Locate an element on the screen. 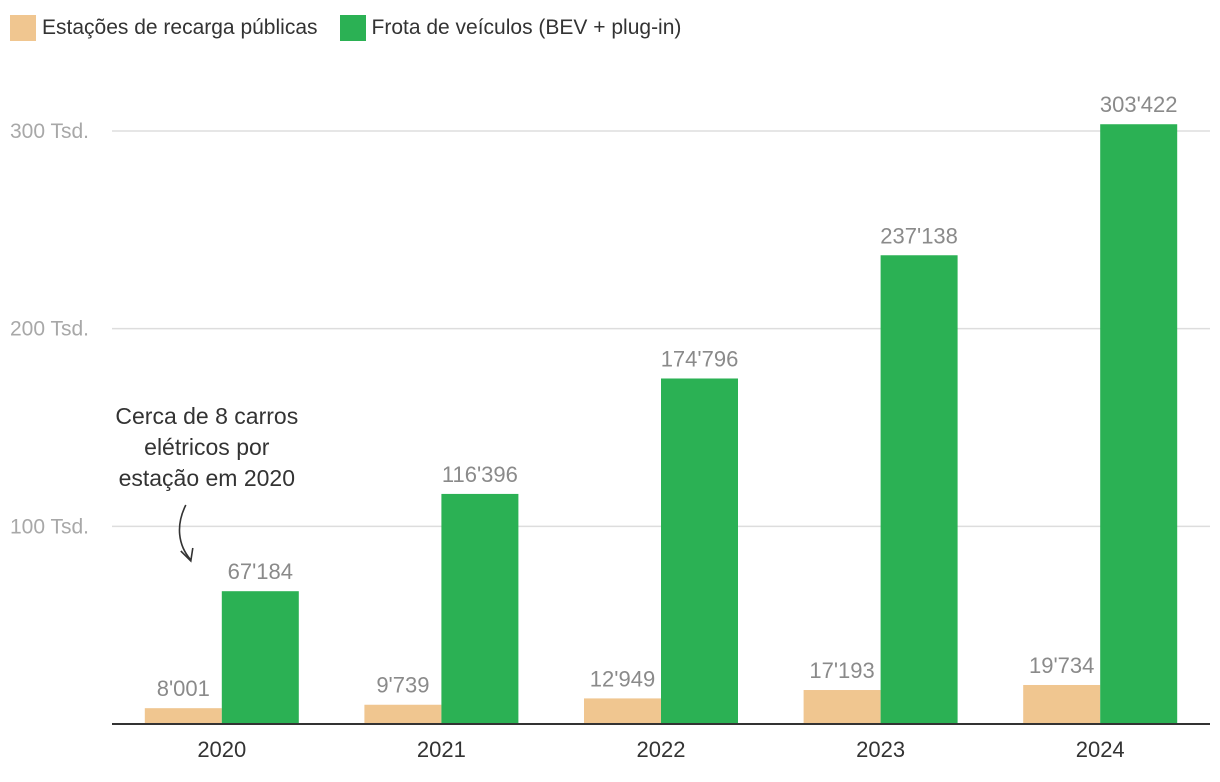 This screenshot has height=782, width=1220. value-label-fleet-2020: 67'184 is located at coordinates (260, 571).